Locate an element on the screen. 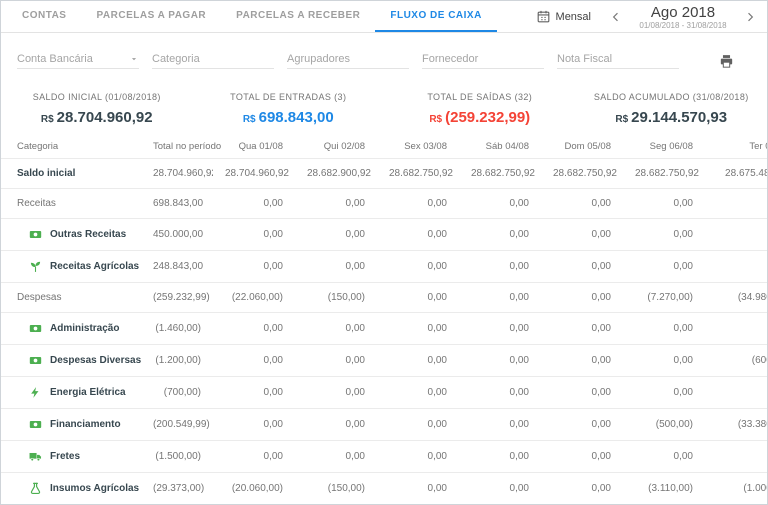 The image size is (768, 505). value-cell: (1.460,00) is located at coordinates (177, 328).